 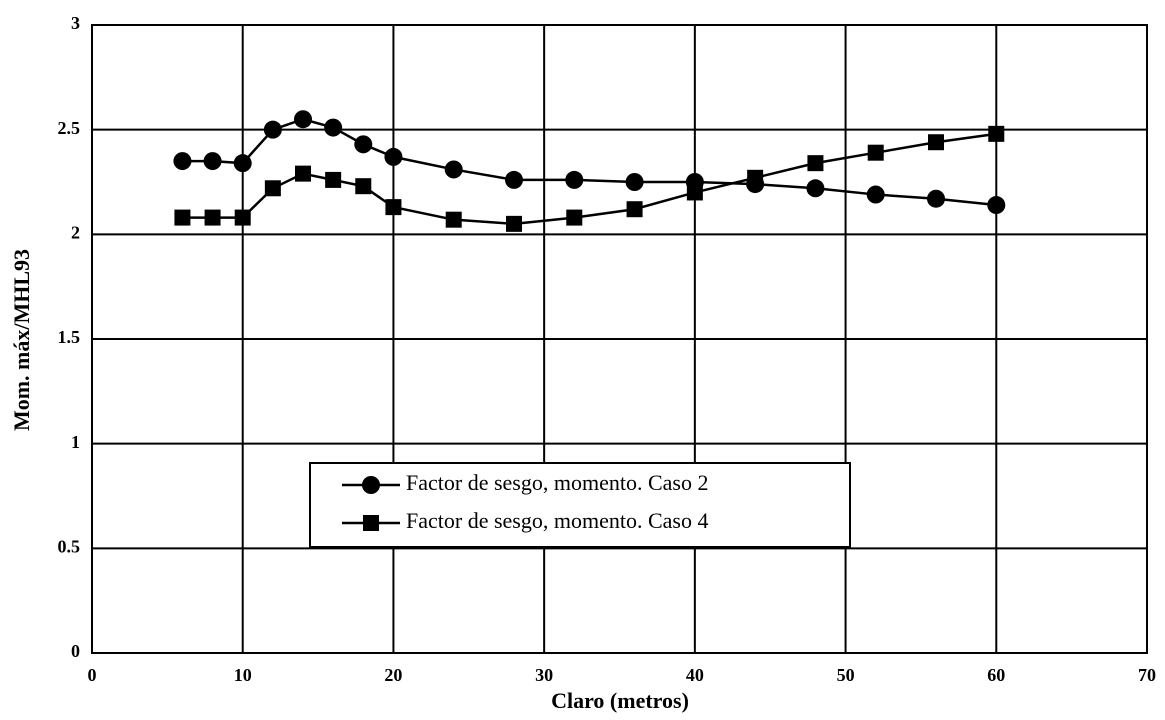 I want to click on x-tick-label: 10, so click(x=243, y=675).